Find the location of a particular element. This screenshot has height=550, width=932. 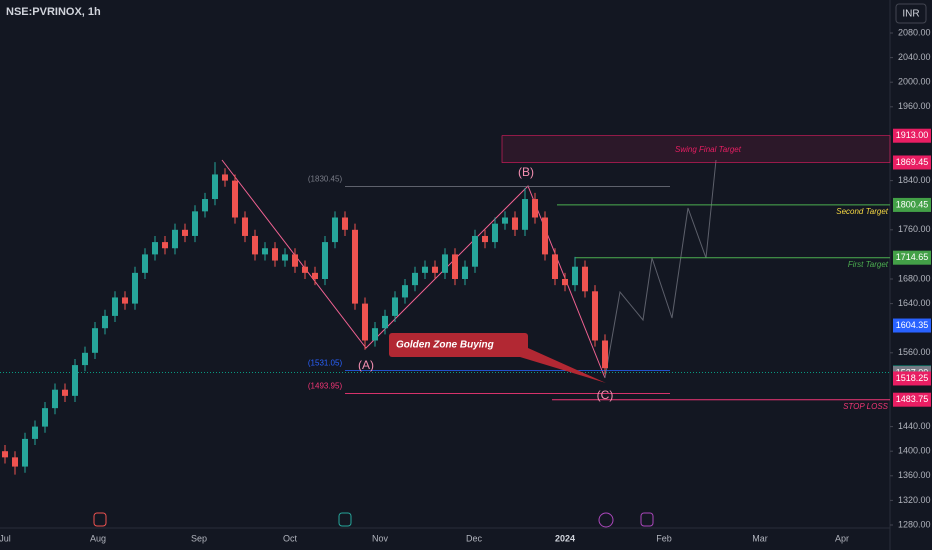

price-label: 1869.45 is located at coordinates (912, 162).